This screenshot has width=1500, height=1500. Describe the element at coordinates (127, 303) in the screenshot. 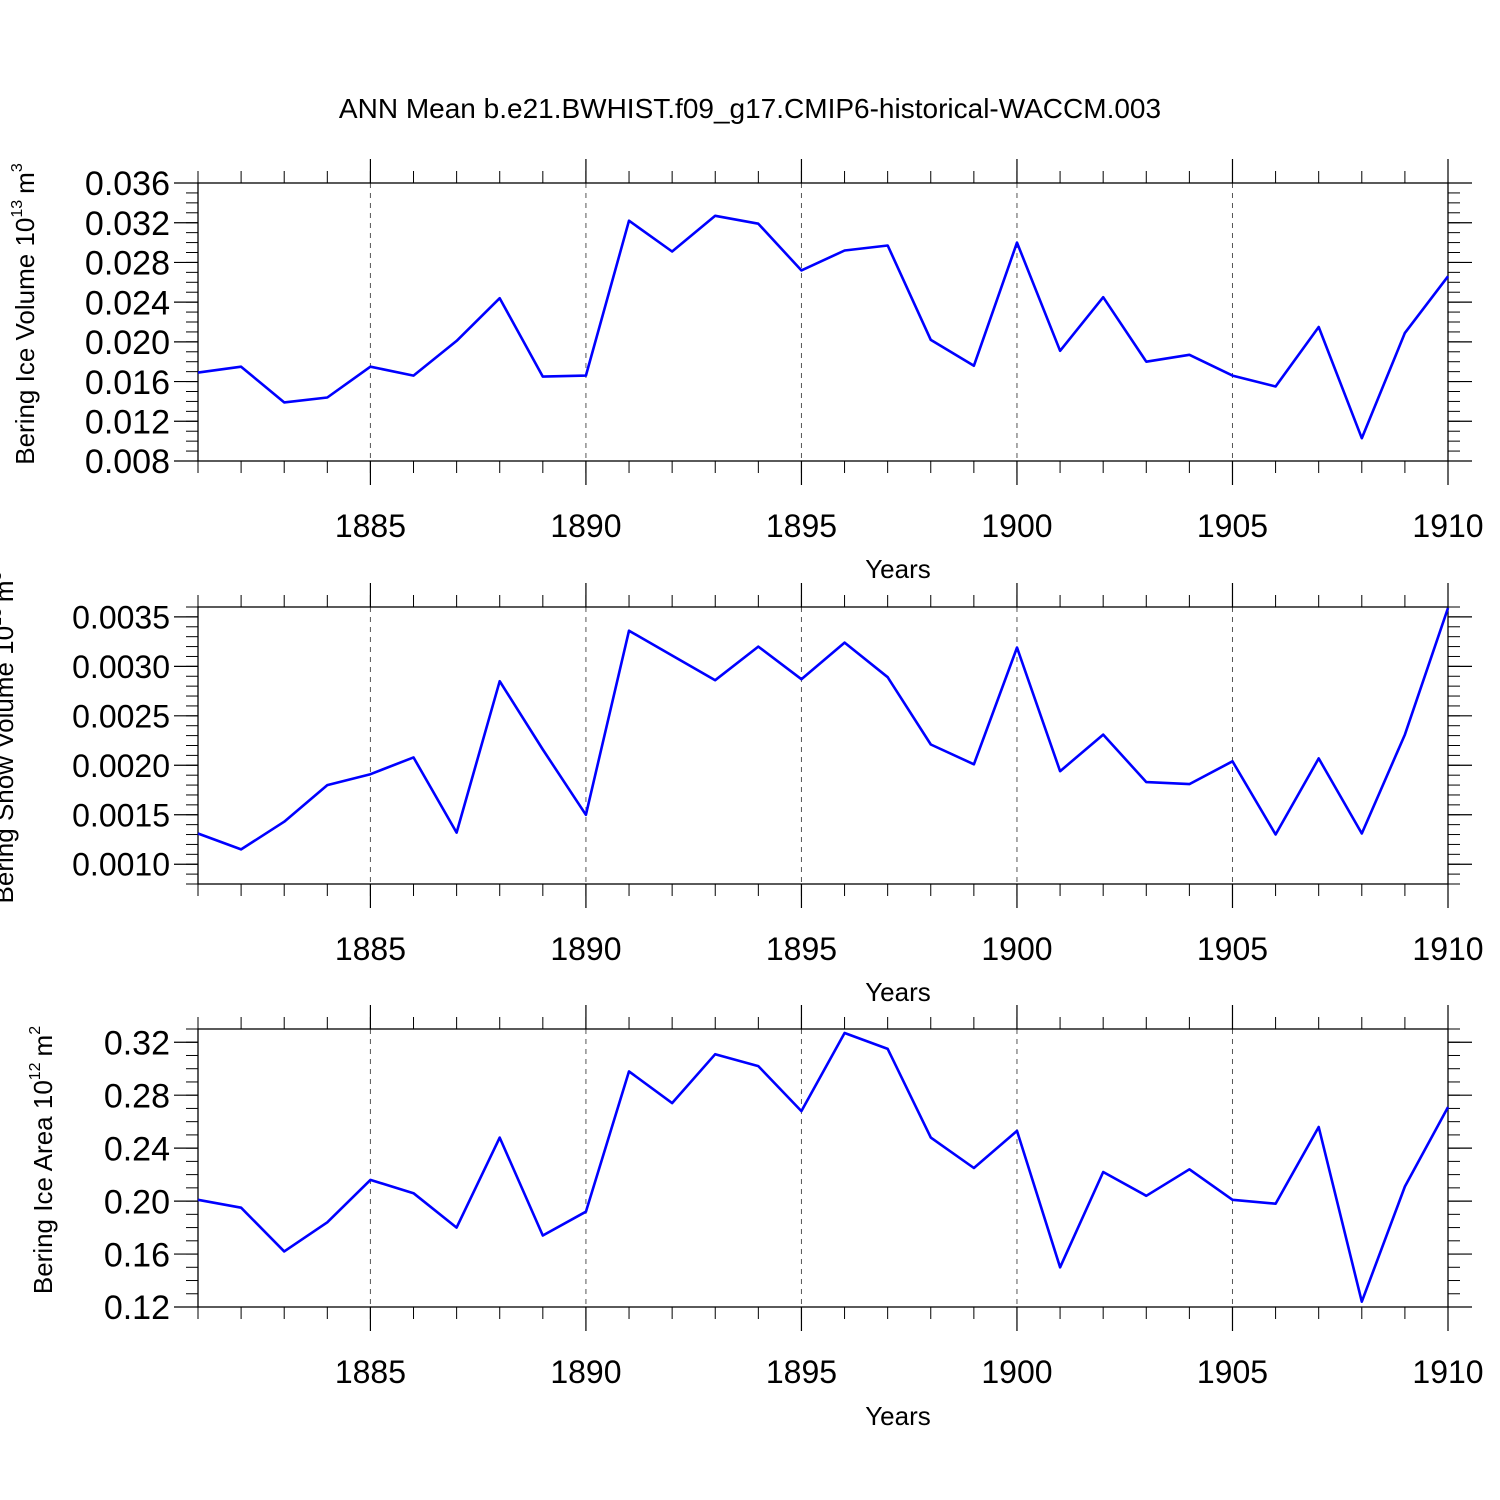

I see `y-tick-label: 0.024` at that location.